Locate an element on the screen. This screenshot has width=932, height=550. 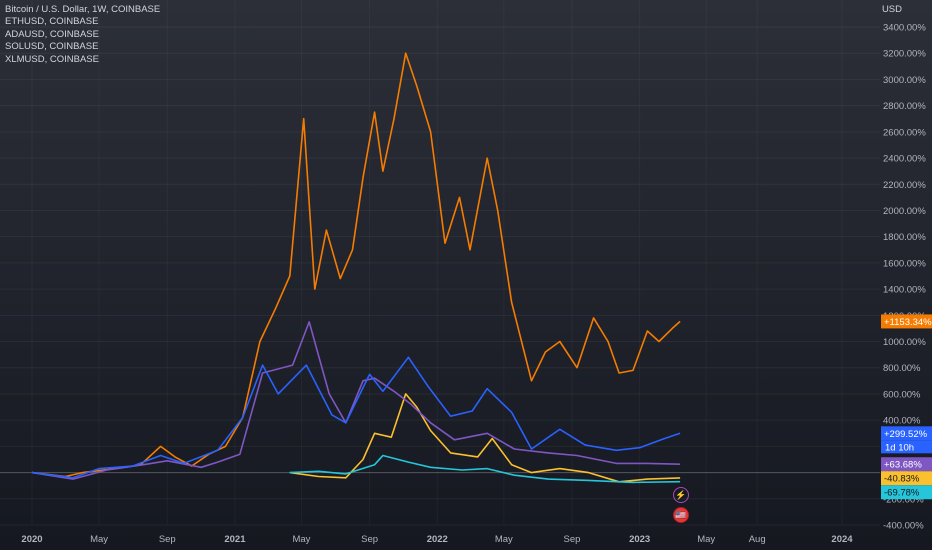
series-line-btcusd is located at coordinates (485, 469).